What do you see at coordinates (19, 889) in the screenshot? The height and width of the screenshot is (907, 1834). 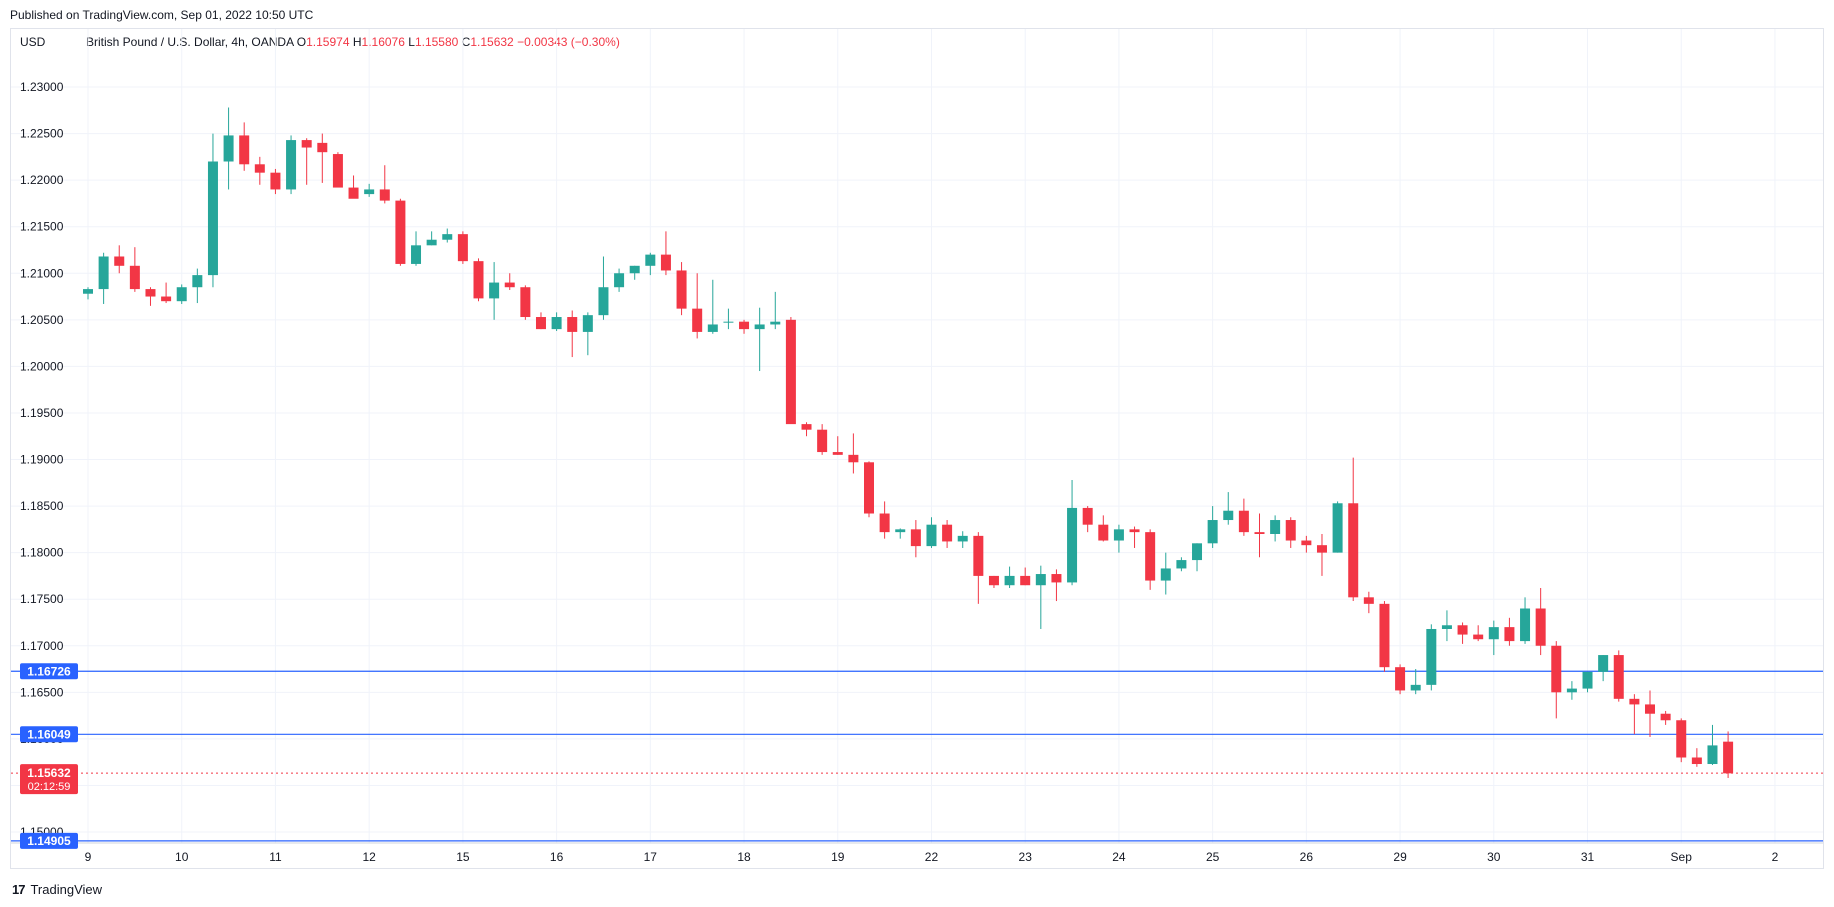 I see `tradingview-logo-icon: 17` at bounding box center [19, 889].